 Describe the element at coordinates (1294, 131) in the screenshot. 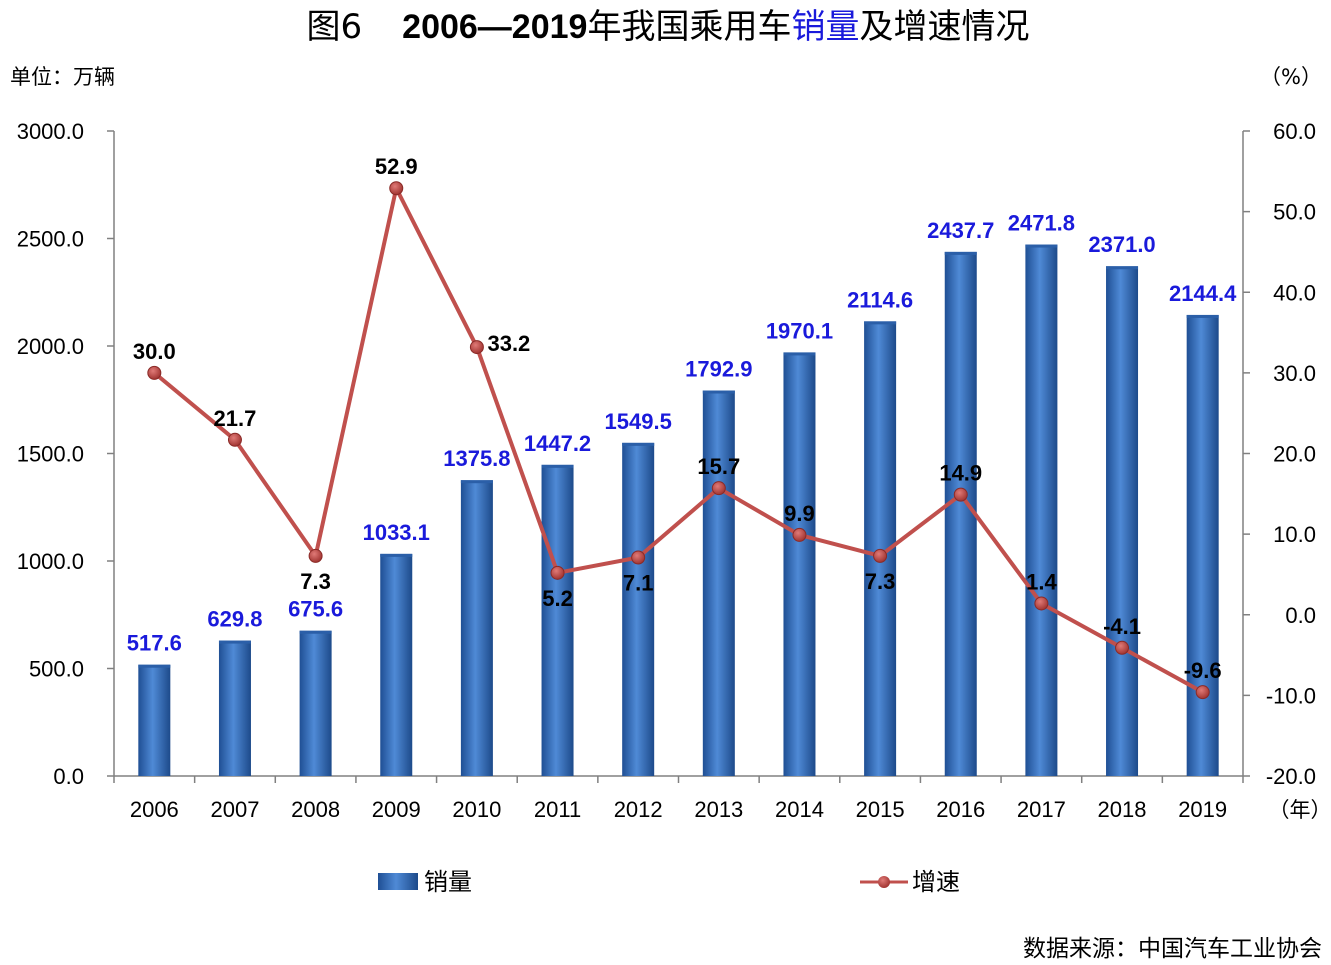

I see `right-tick-label: 60.0` at that location.